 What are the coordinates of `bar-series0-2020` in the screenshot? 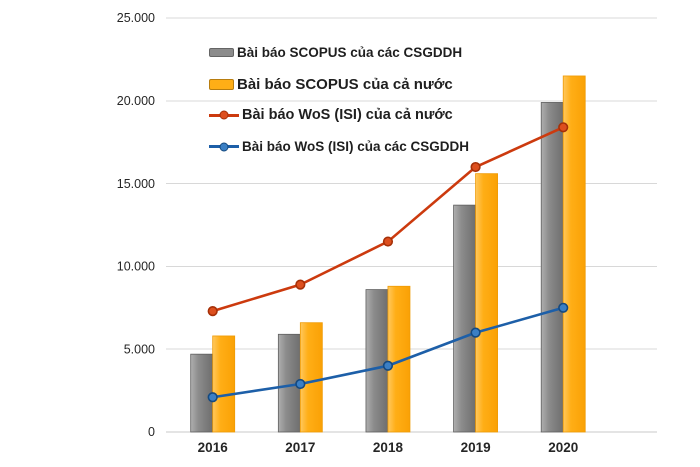 It's located at (552, 267).